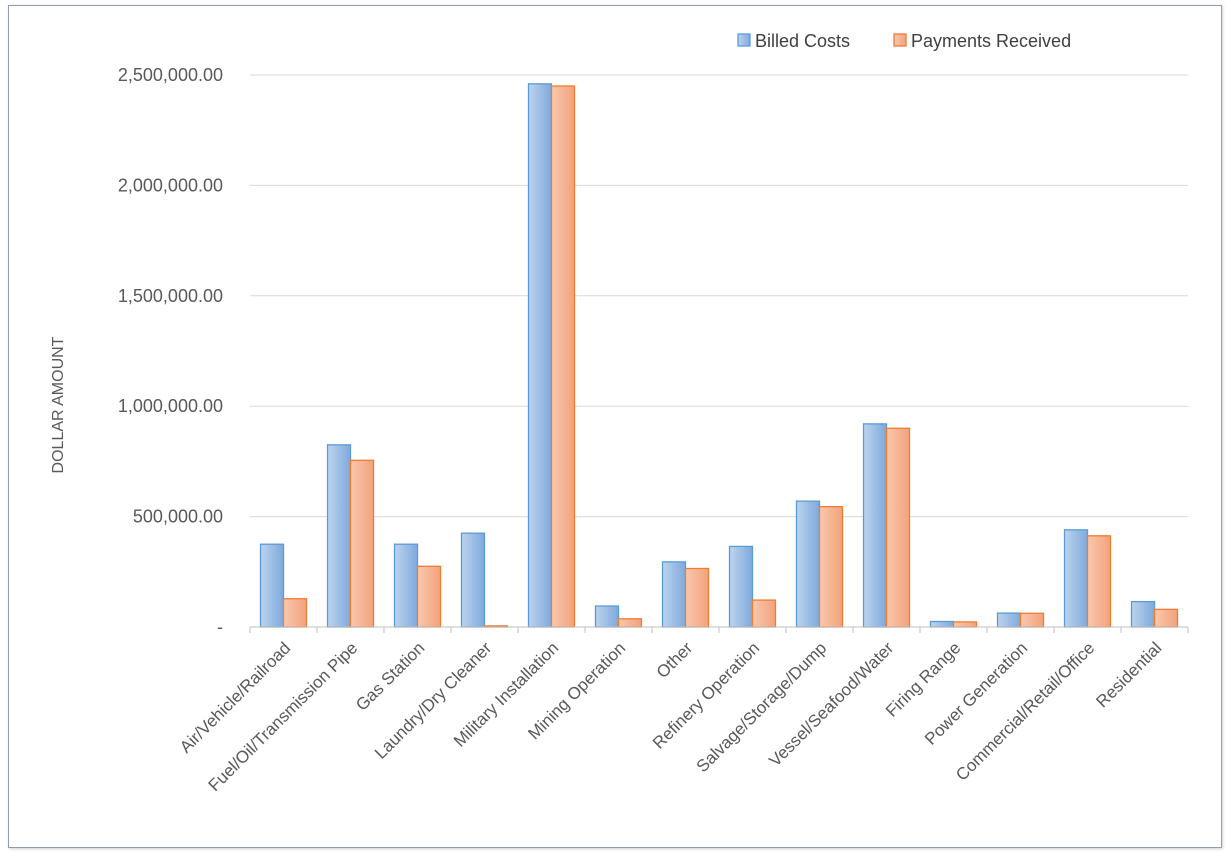 Image resolution: width=1231 pixels, height=857 pixels. What do you see at coordinates (802, 41) in the screenshot?
I see `legend-label: Billed Costs` at bounding box center [802, 41].